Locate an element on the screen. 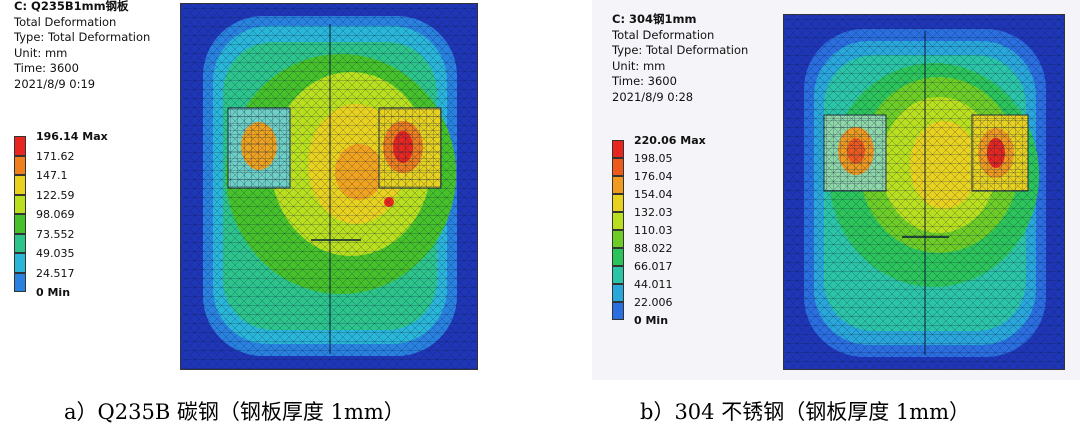 The width and height of the screenshot is (1080, 431). legend-label: 176.04 is located at coordinates (653, 176).